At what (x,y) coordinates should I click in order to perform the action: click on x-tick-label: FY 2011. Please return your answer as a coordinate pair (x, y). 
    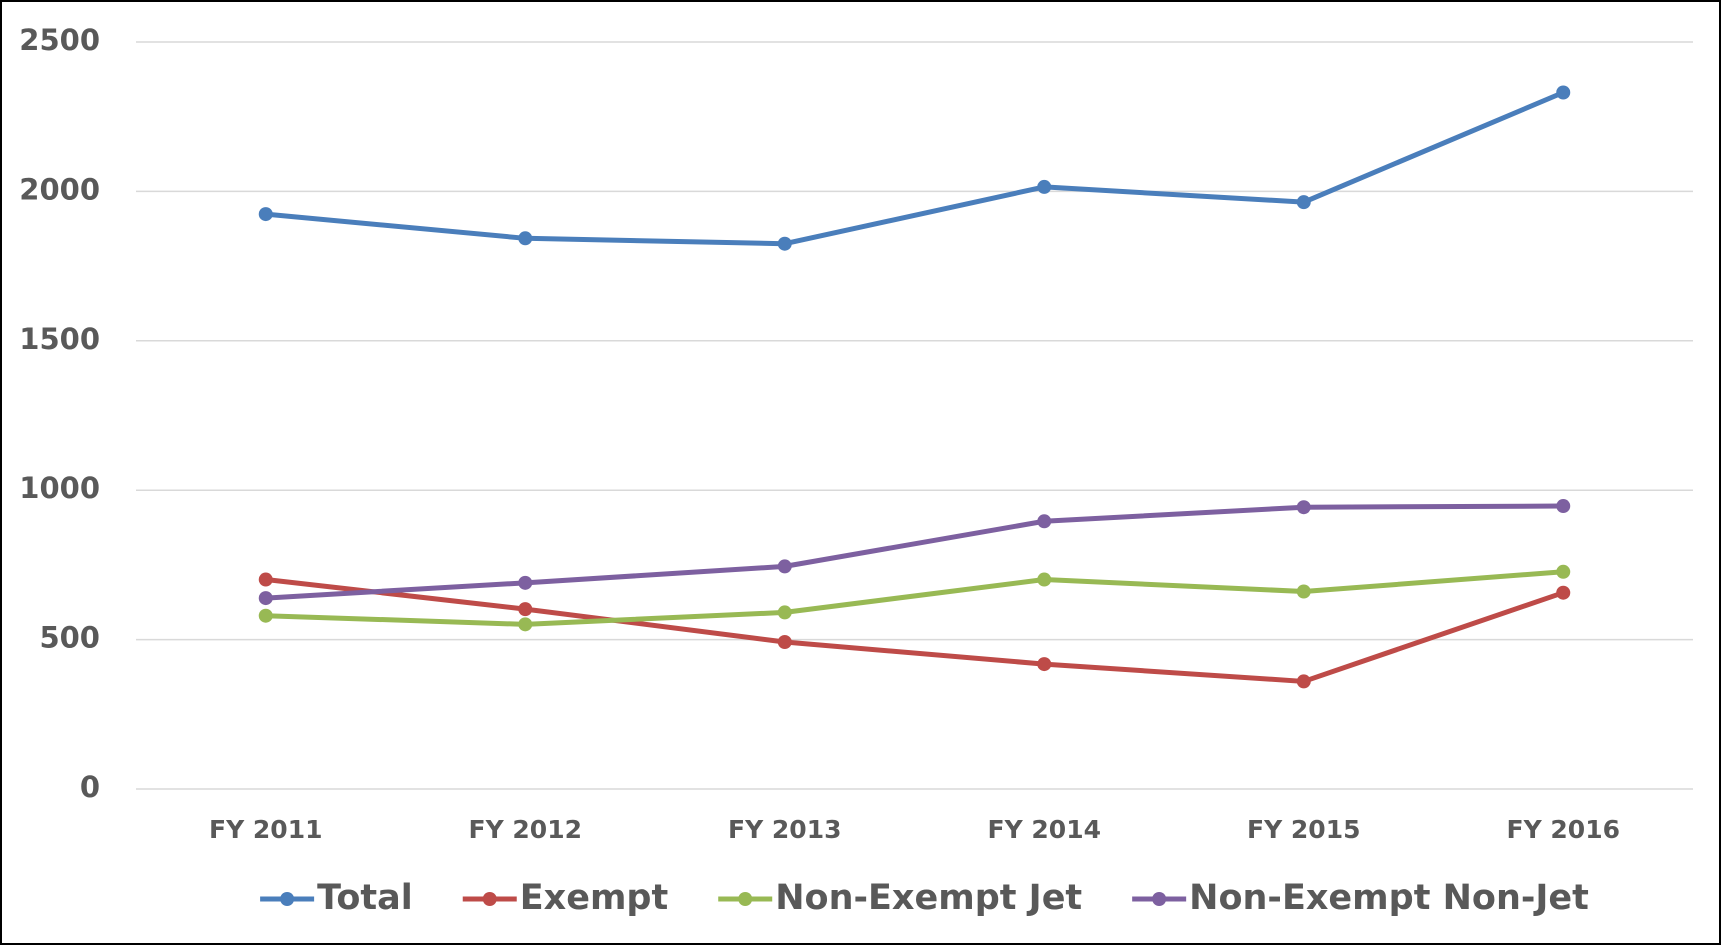
    Looking at the image, I should click on (265, 829).